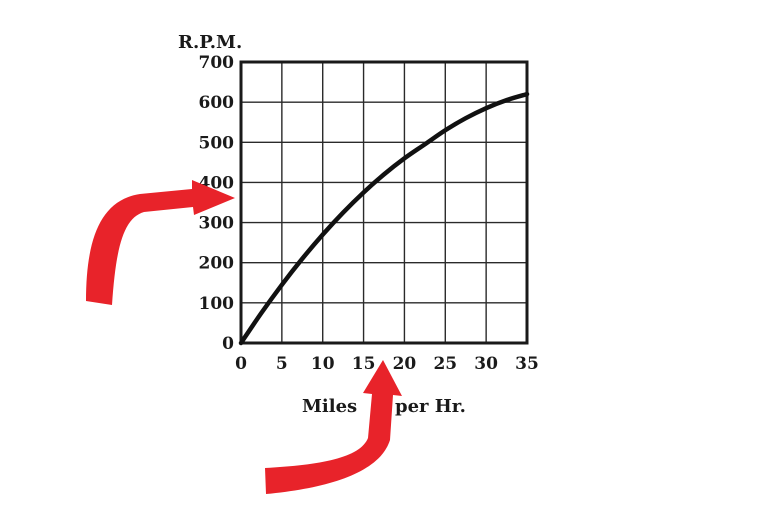  I want to click on x-tick-label: 0, so click(241, 364).